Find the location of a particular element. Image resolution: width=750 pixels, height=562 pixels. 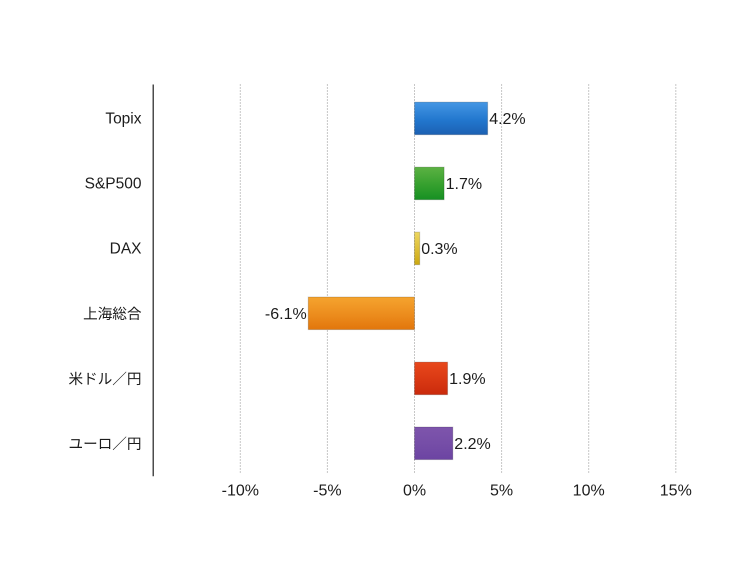

svg-text: -10% is located at coordinates (240, 491).